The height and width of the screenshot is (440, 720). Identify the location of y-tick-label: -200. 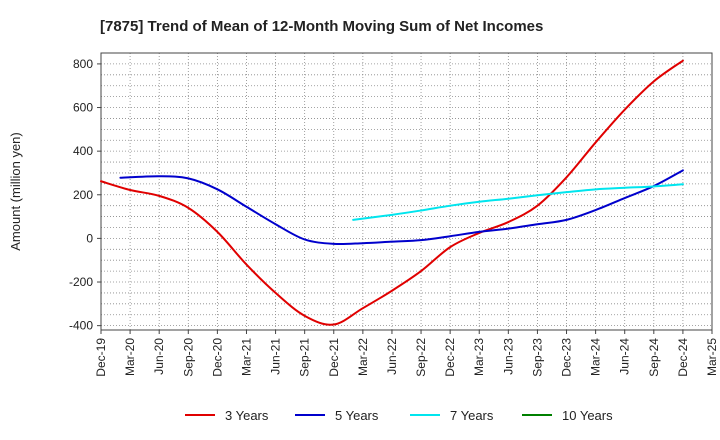
(81, 282).